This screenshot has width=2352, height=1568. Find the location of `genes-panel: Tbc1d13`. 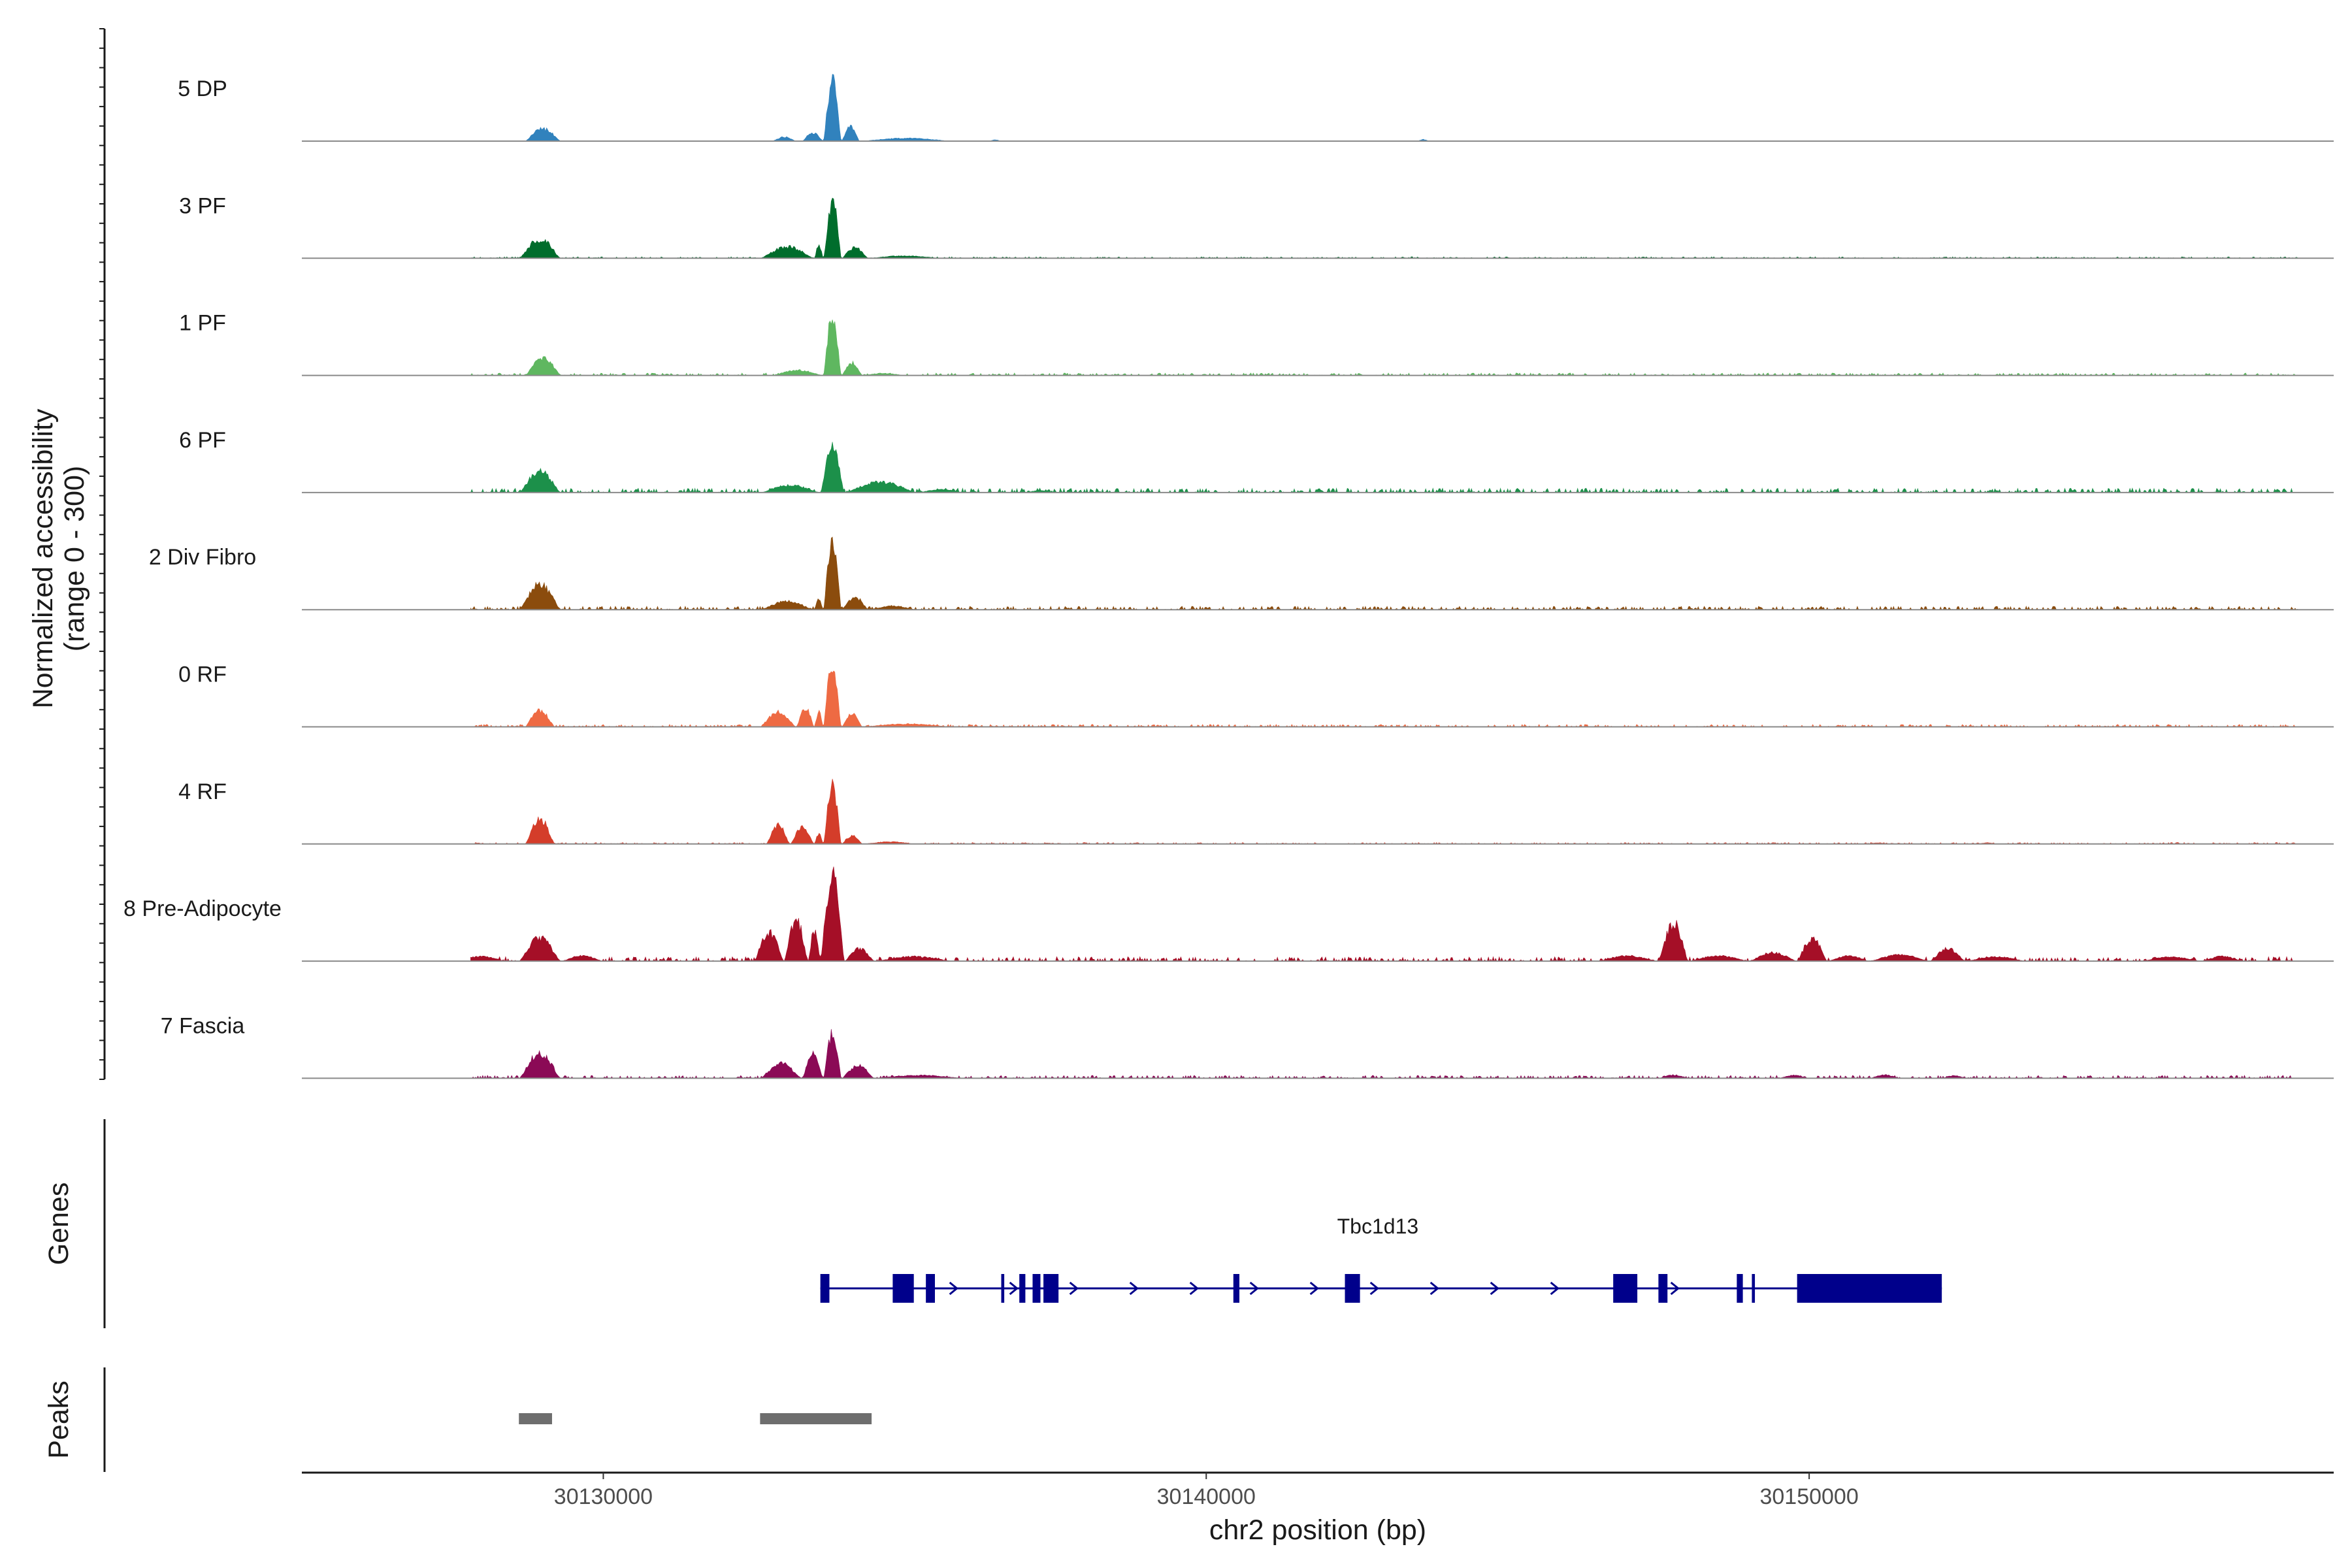

genes-panel: Tbc1d13 is located at coordinates (1022, 1223).